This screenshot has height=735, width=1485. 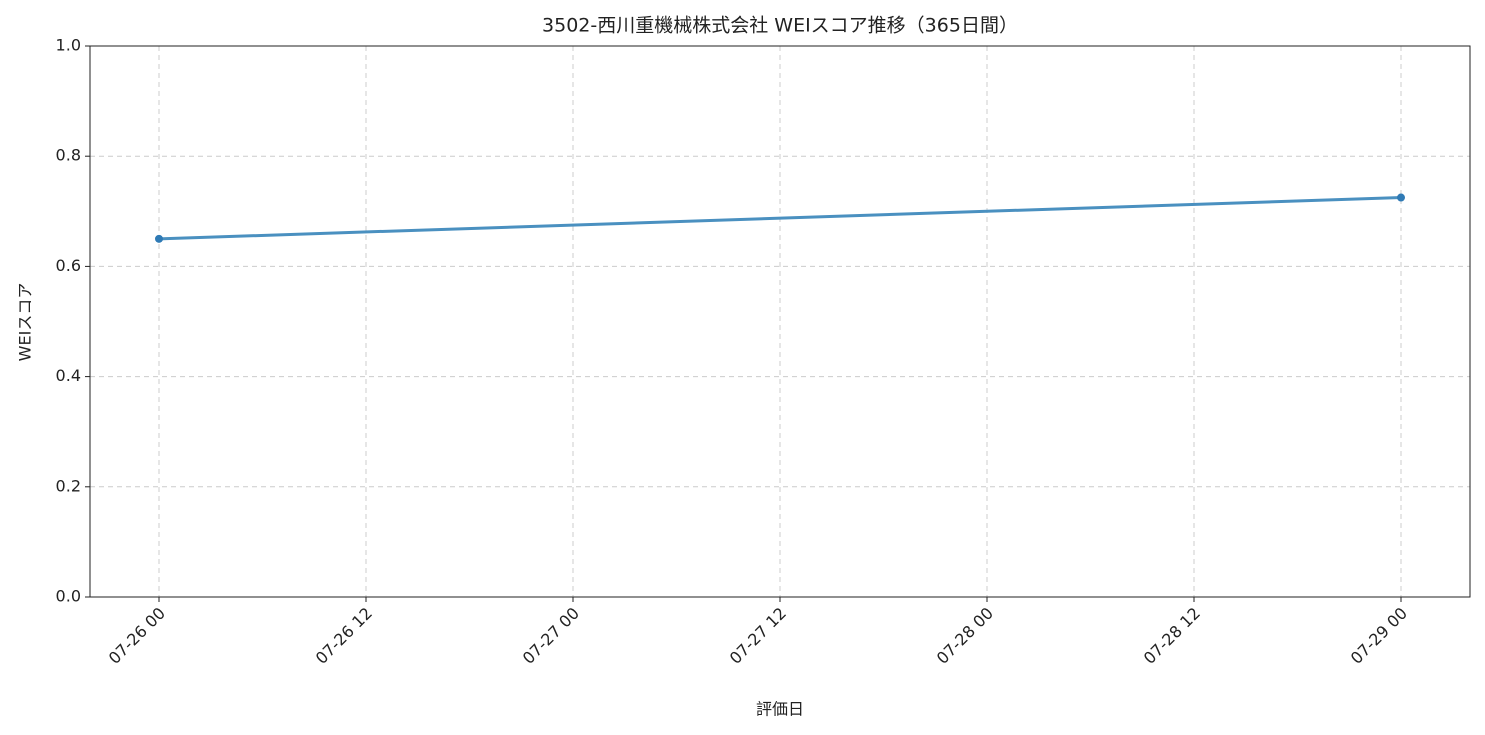 I want to click on x-tick-label: 07-27 00, so click(x=551, y=636).